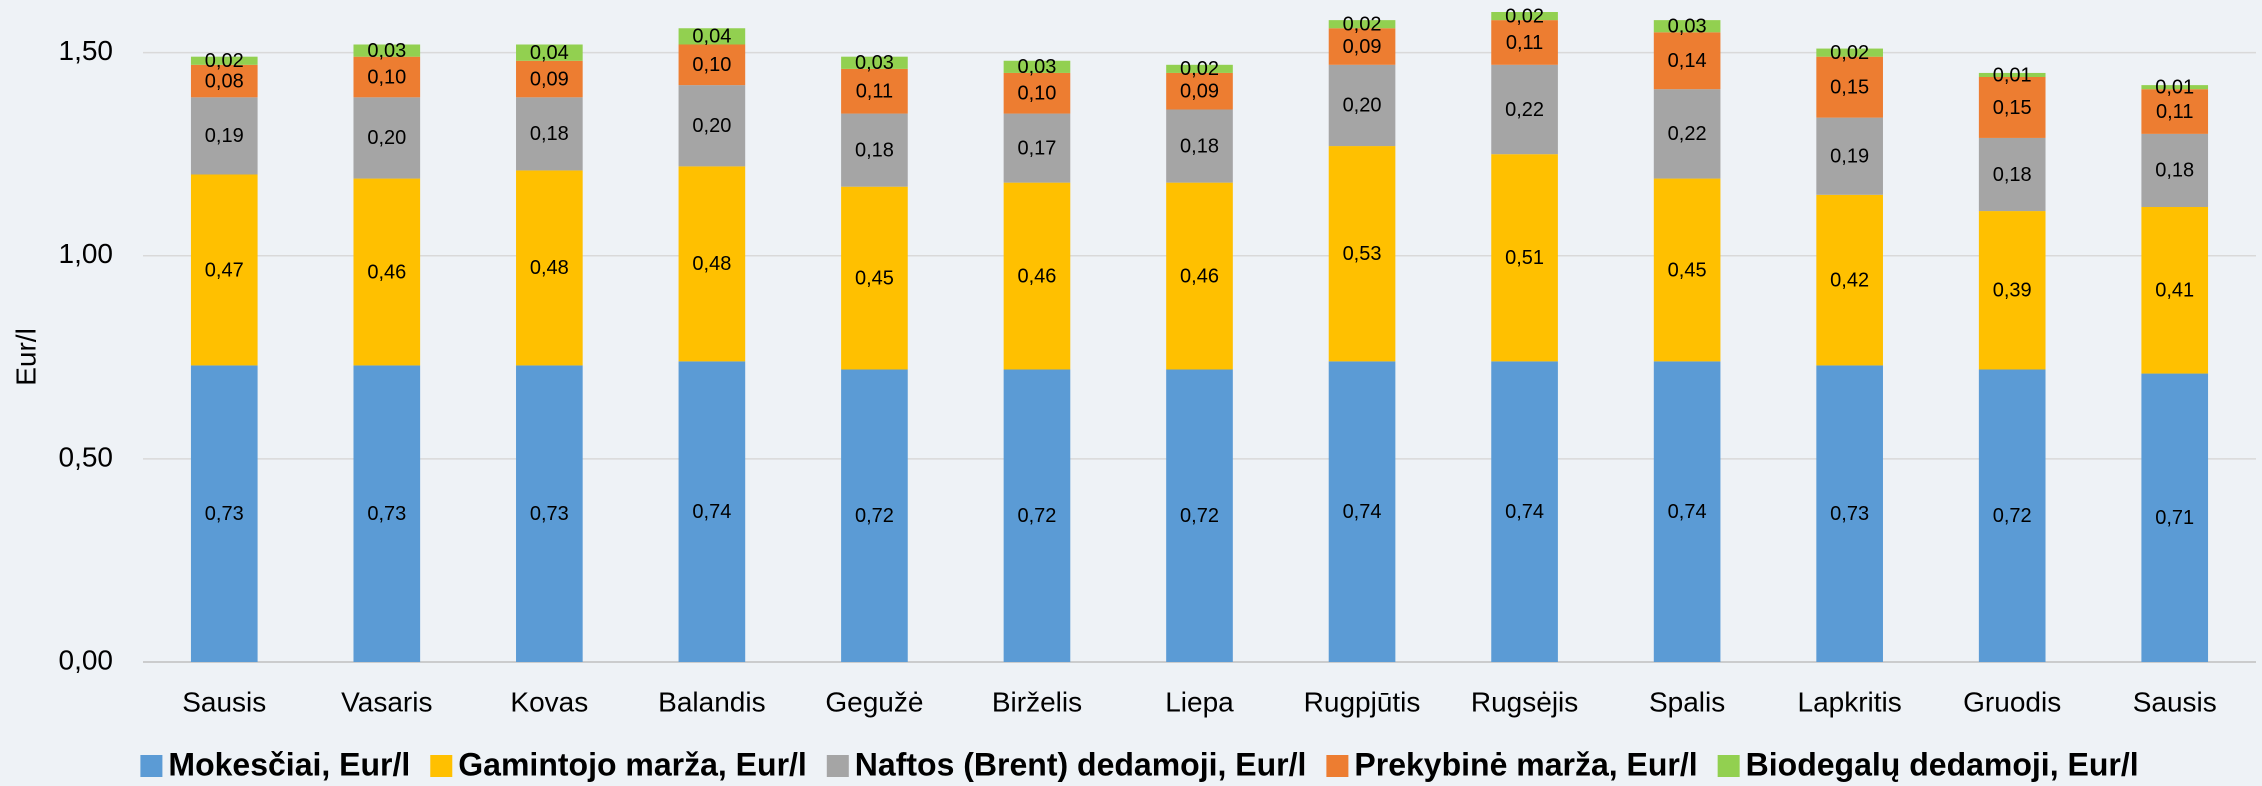  Describe the element at coordinates (386, 701) in the screenshot. I see `x-tick-label: Vasaris` at that location.